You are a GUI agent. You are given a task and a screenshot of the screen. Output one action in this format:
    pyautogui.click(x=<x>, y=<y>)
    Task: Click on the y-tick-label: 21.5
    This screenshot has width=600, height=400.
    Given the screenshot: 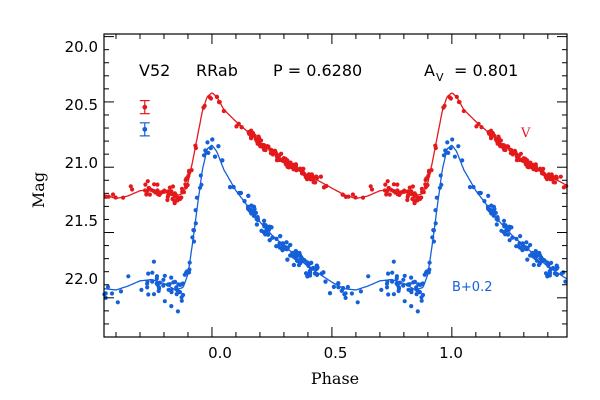 What is the action you would take?
    pyautogui.click(x=81, y=221)
    